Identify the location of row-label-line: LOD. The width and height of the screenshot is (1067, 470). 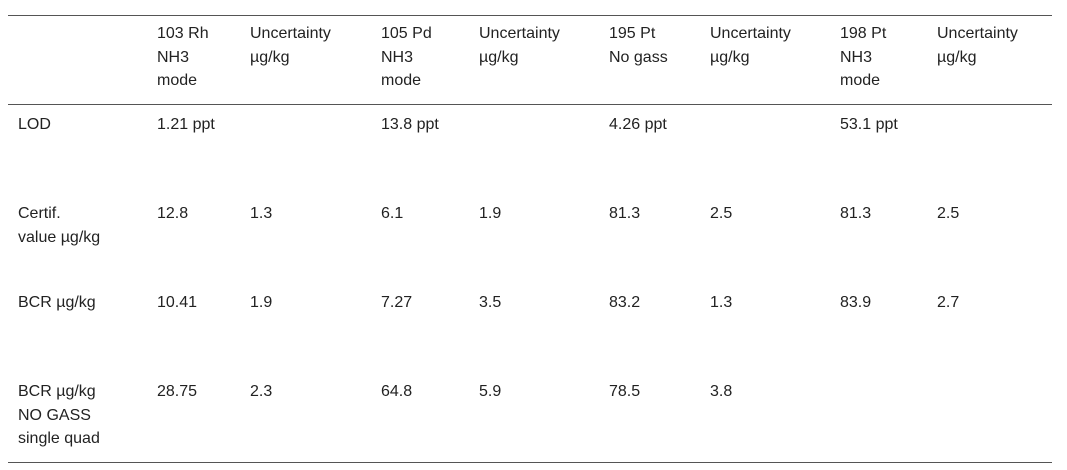
(34, 124).